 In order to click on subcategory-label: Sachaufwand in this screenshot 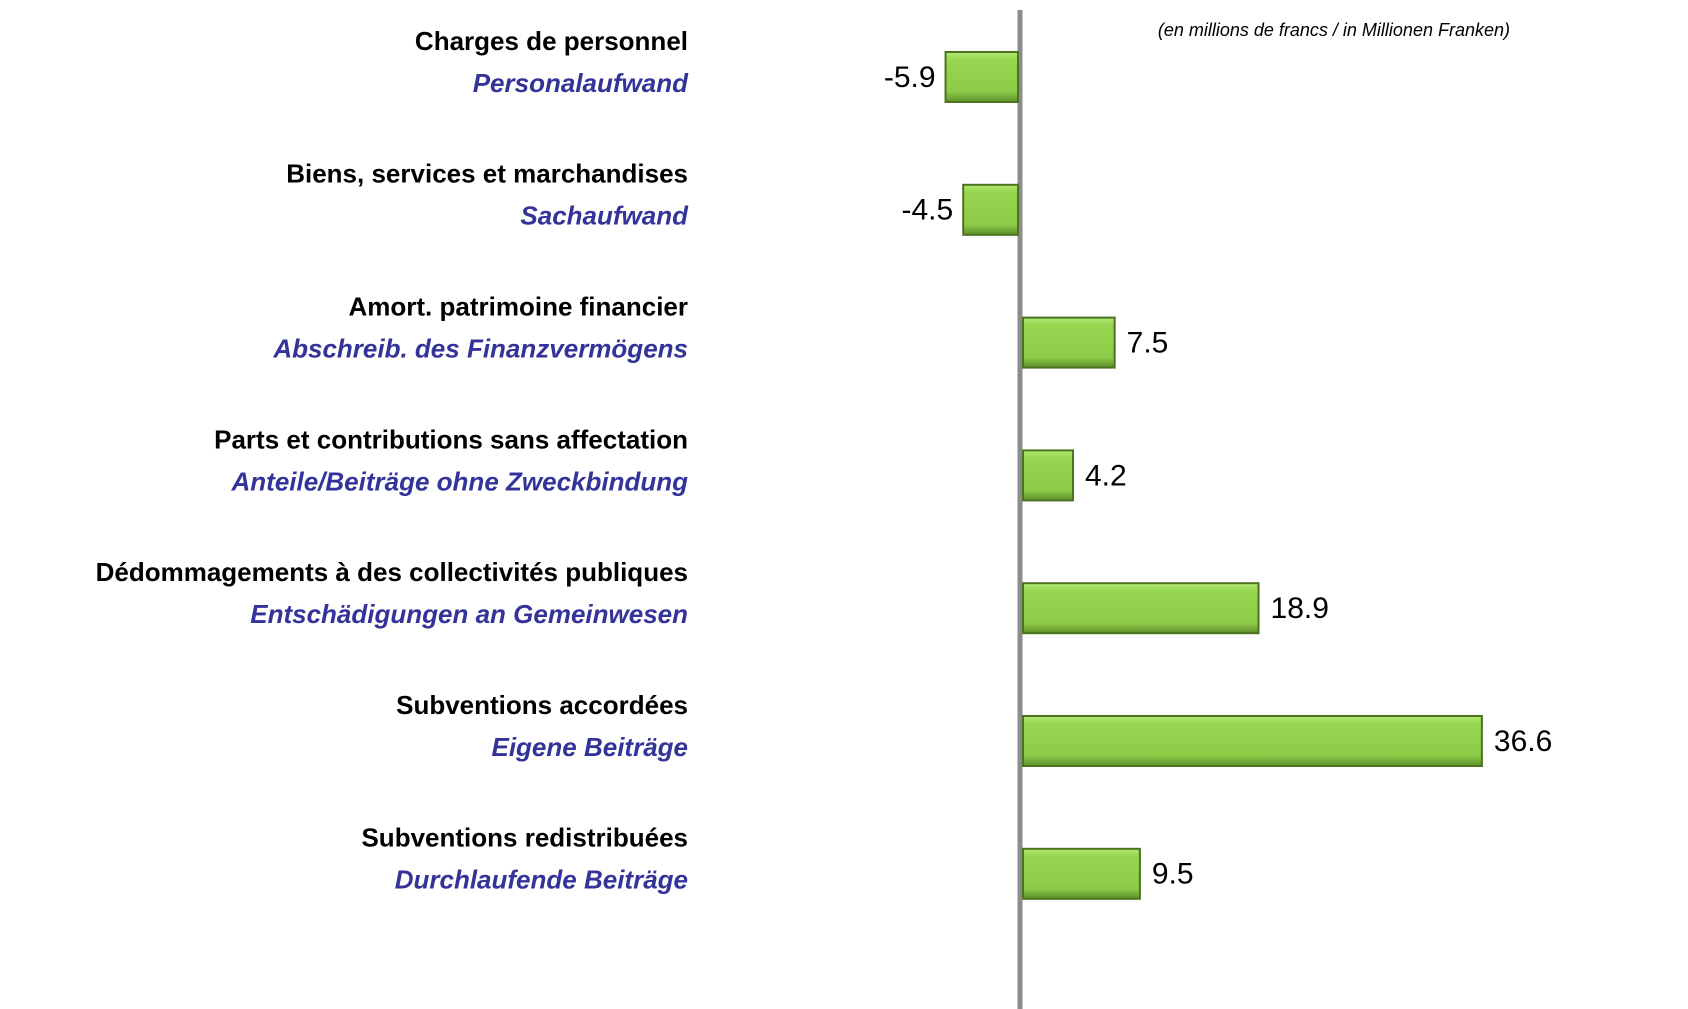, I will do `click(604, 216)`.